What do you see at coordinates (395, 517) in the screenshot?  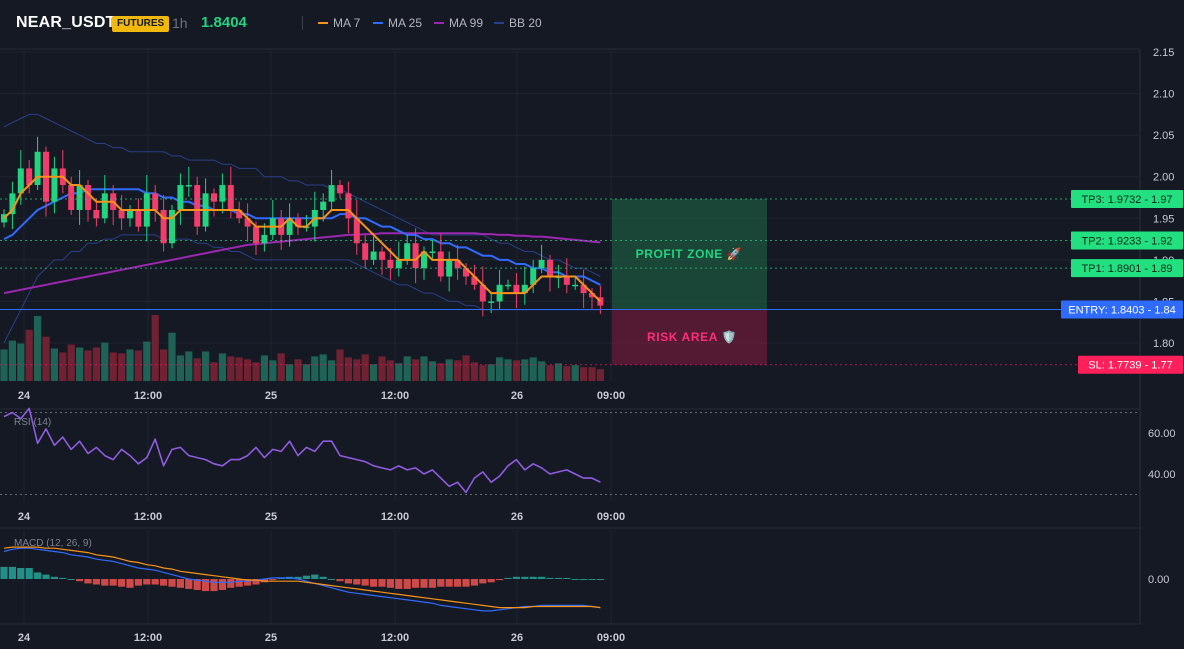 I see `rsi-time-tick-label: 12:00` at bounding box center [395, 517].